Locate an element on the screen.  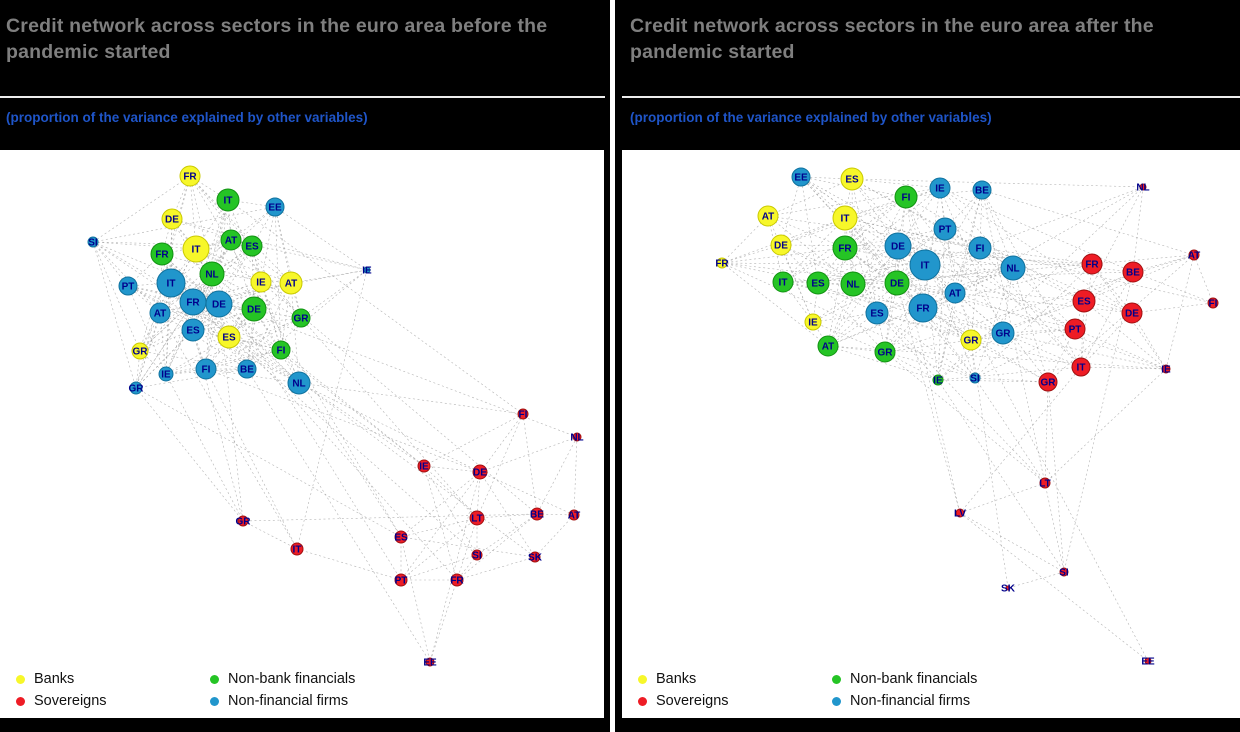
node-label-DE-nonfin: DE is located at coordinates (219, 305).